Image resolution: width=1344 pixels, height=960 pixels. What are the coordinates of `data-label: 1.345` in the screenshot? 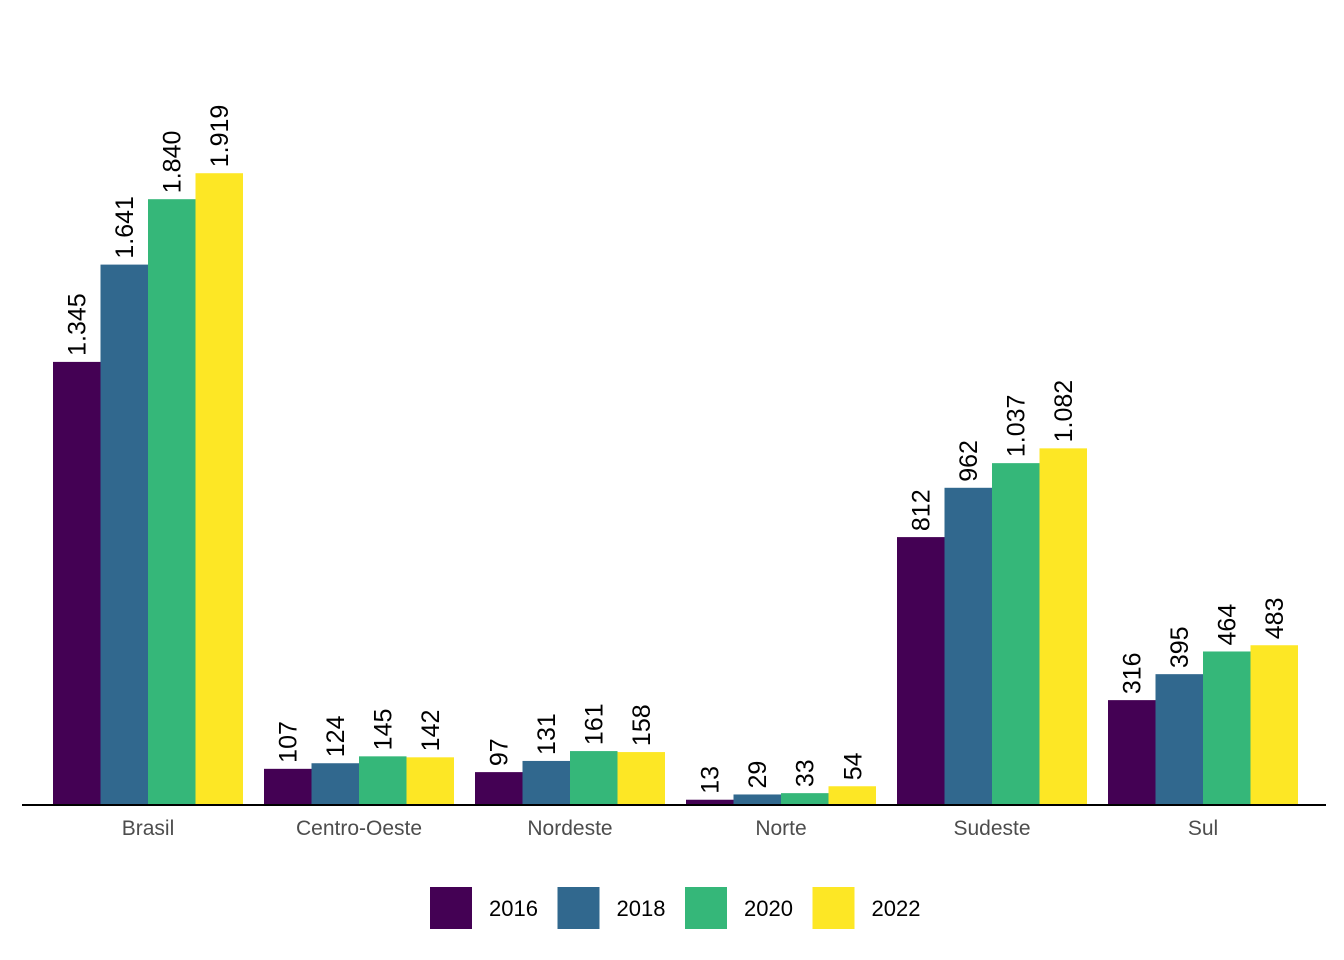 It's located at (78, 324).